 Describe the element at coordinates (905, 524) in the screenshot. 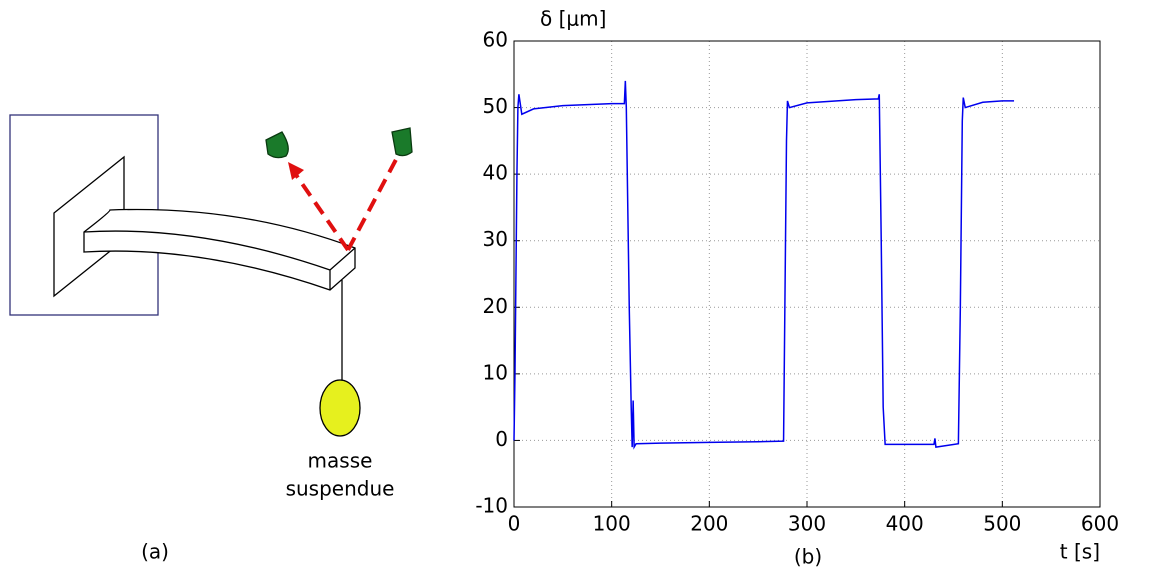

I see `x-tick-label: 400` at that location.